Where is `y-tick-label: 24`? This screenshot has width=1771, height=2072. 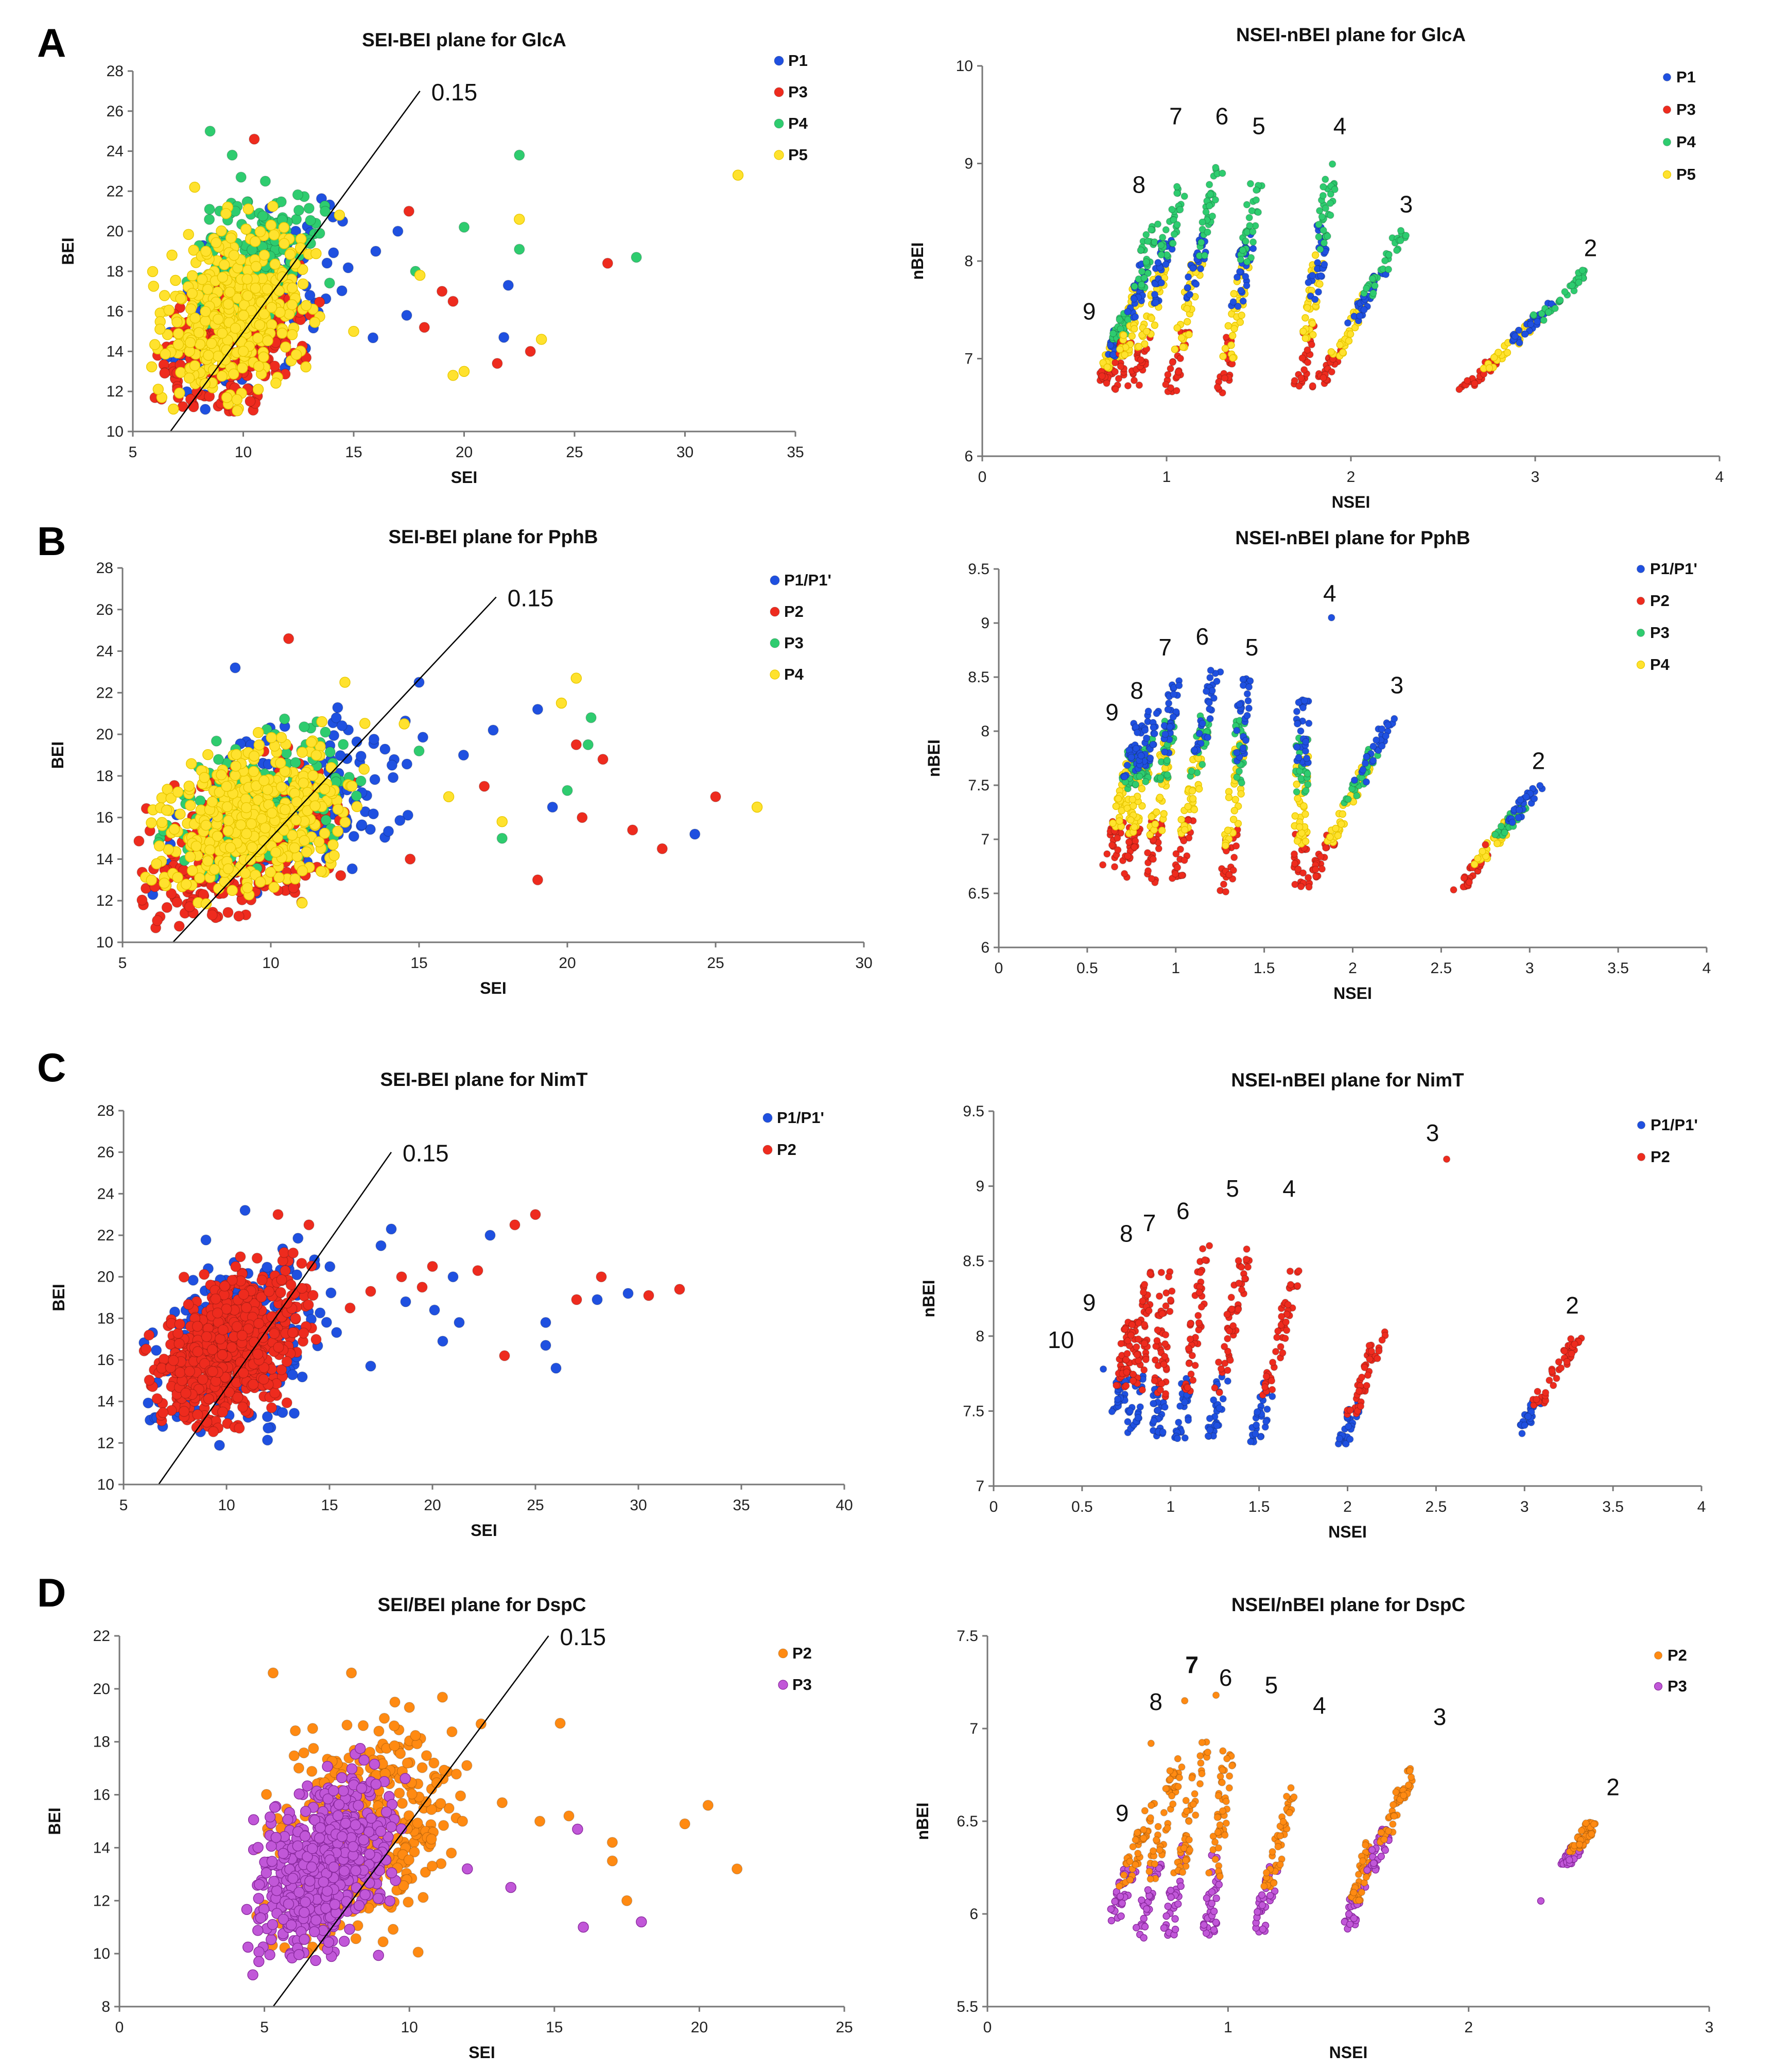
y-tick-label: 24 is located at coordinates (115, 151).